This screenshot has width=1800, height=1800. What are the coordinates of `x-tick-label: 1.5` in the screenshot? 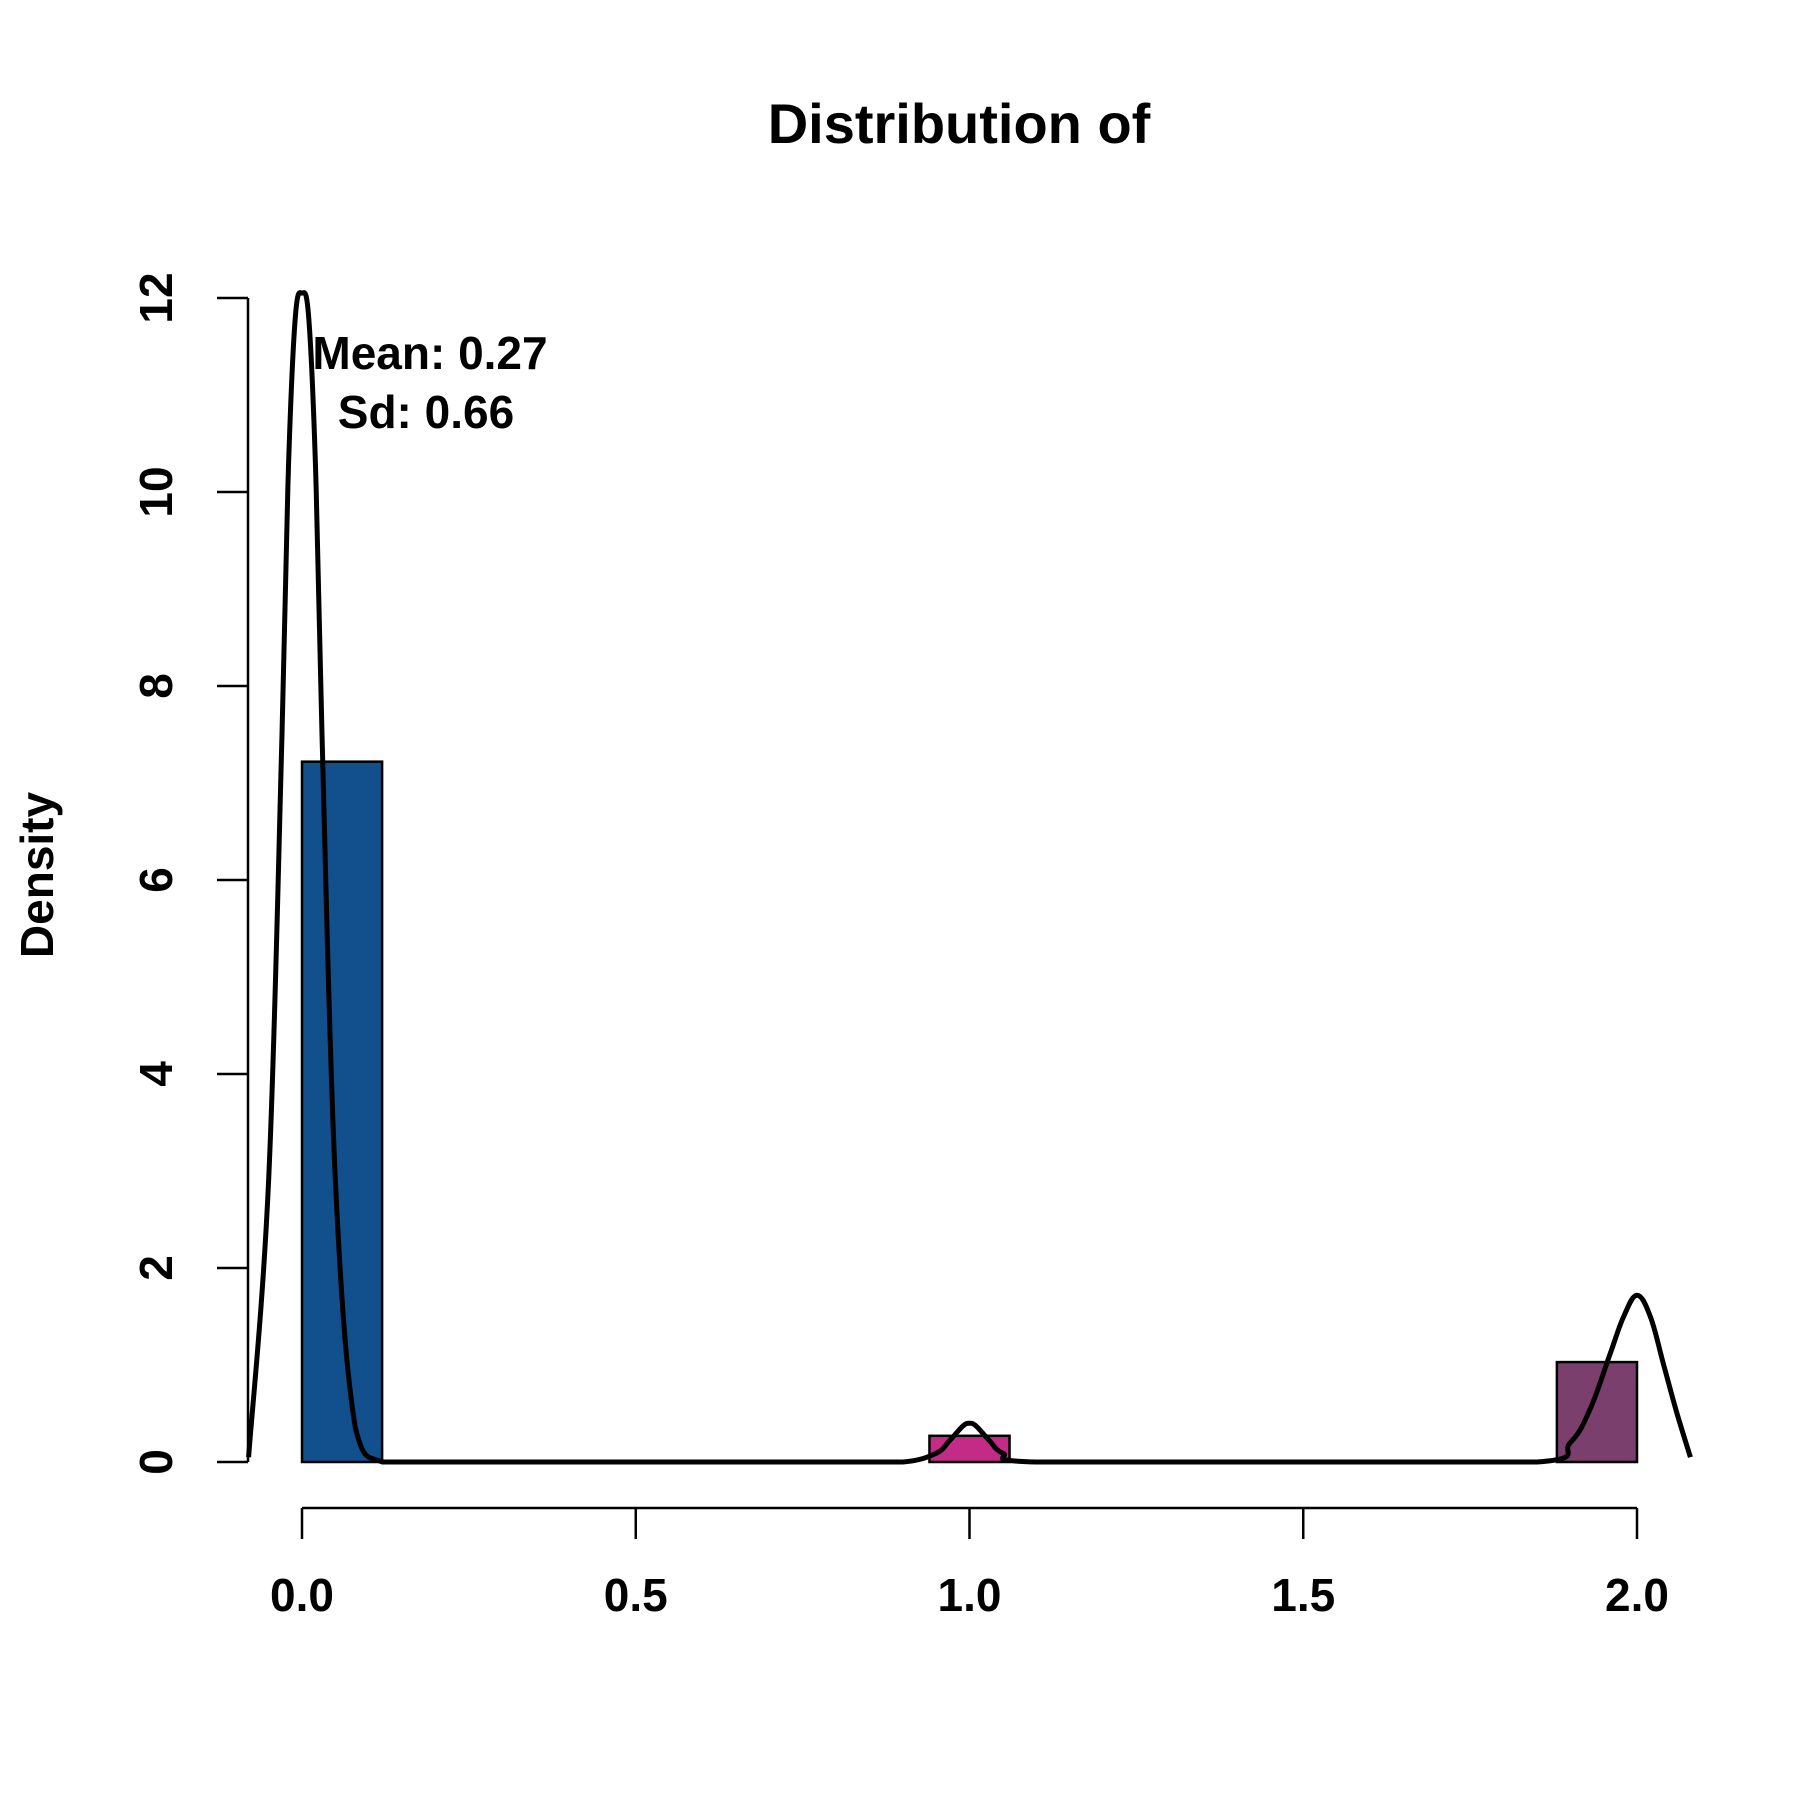 It's located at (1303, 1595).